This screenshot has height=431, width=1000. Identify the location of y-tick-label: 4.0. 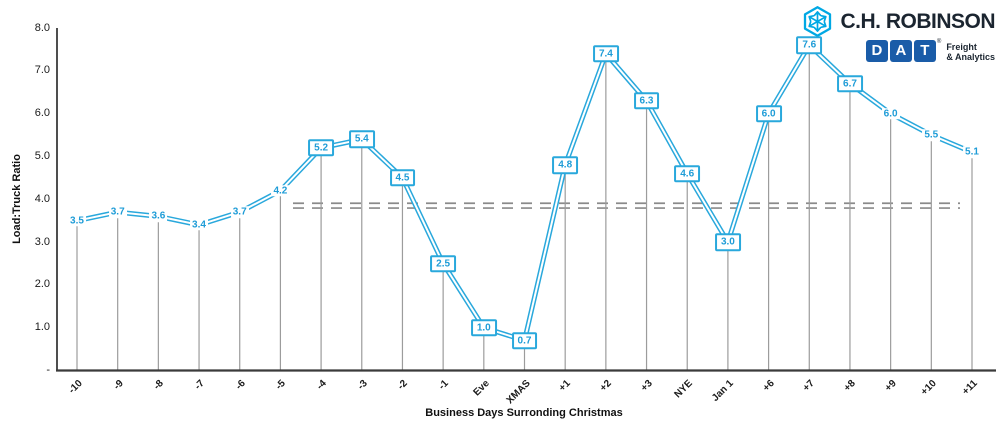
(42, 198).